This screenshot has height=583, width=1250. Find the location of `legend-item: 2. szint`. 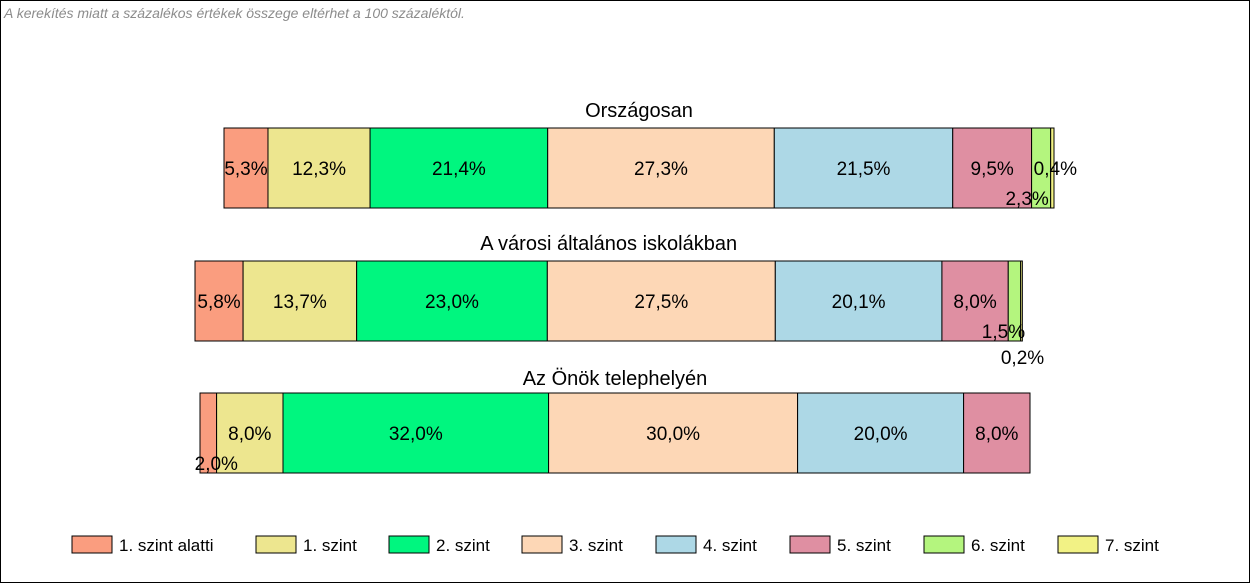

legend-item: 2. szint is located at coordinates (439, 545).